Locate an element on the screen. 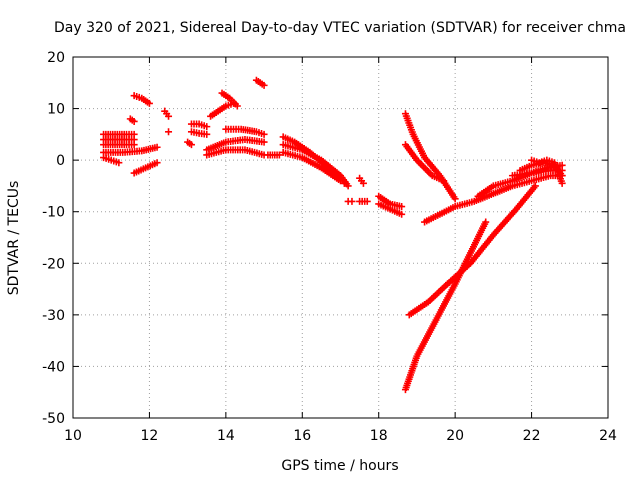 This screenshot has width=640, height=480. series-s18 is located at coordinates (235, 152).